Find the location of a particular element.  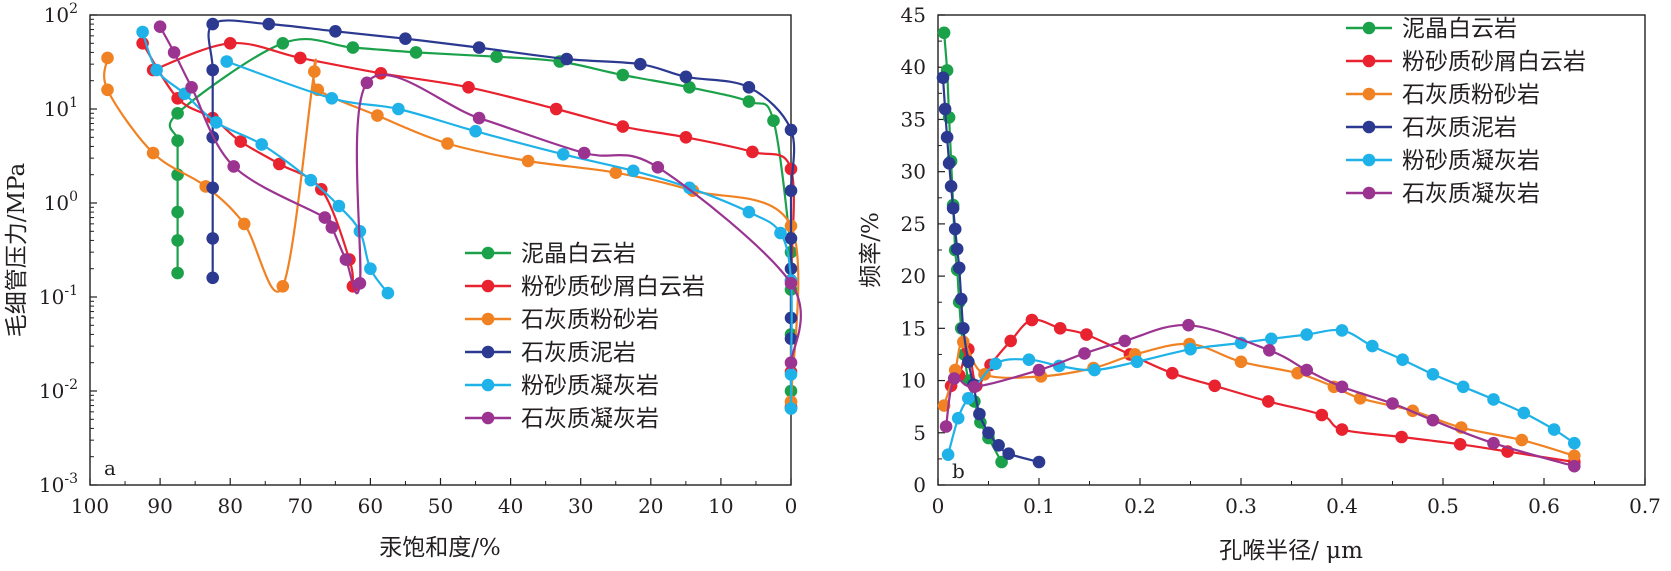

x-tick-label: 90 is located at coordinates (159, 506).